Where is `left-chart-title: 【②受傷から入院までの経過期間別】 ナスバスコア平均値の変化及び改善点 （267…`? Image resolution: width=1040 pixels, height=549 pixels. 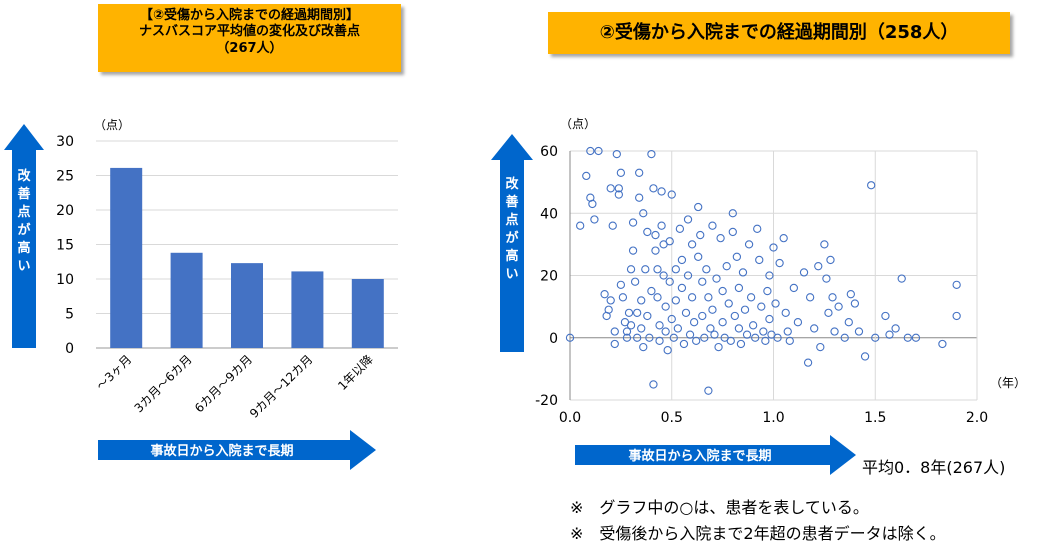
left-chart-title: 【②受傷から入院までの経過期間別】 ナスバスコア平均値の変化及び改善点 （267… is located at coordinates (249, 38).